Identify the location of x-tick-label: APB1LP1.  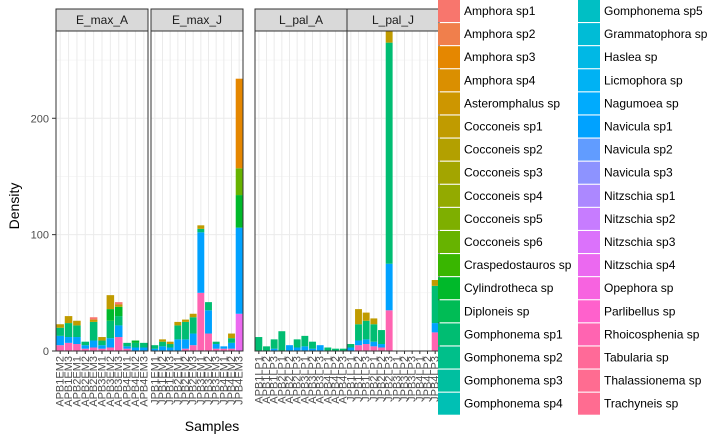
(259, 380).